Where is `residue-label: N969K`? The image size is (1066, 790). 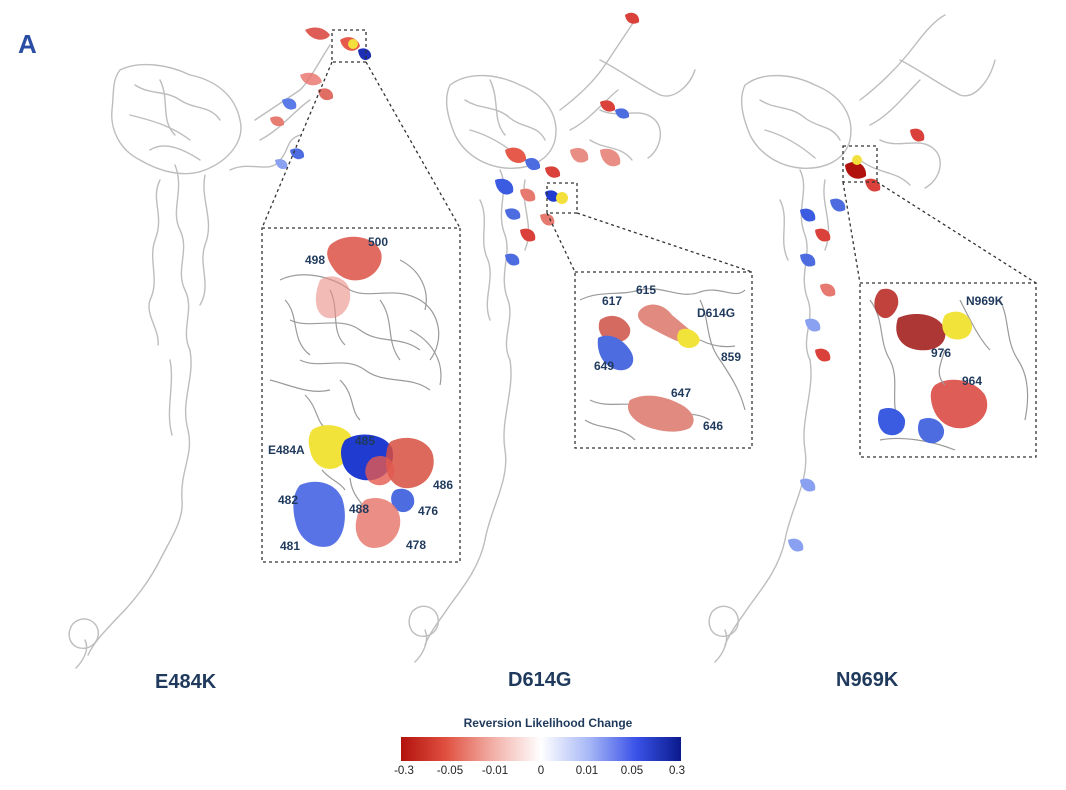
residue-label: N969K is located at coordinates (985, 301).